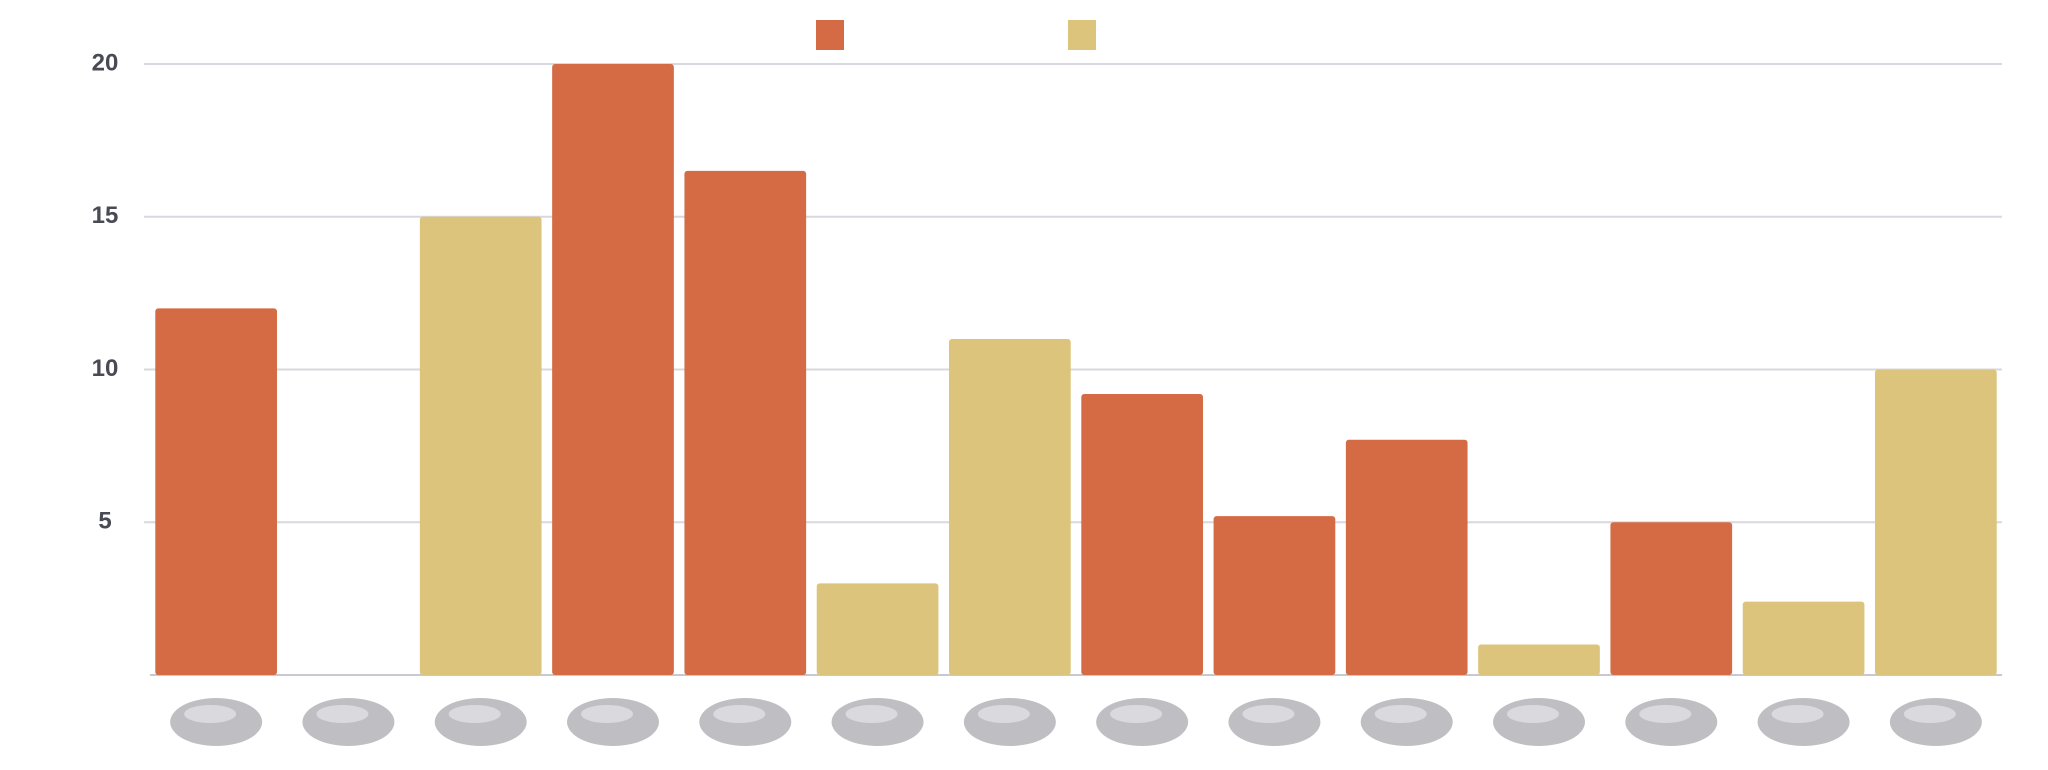  Describe the element at coordinates (104, 521) in the screenshot. I see `y-tick-label: 5` at that location.